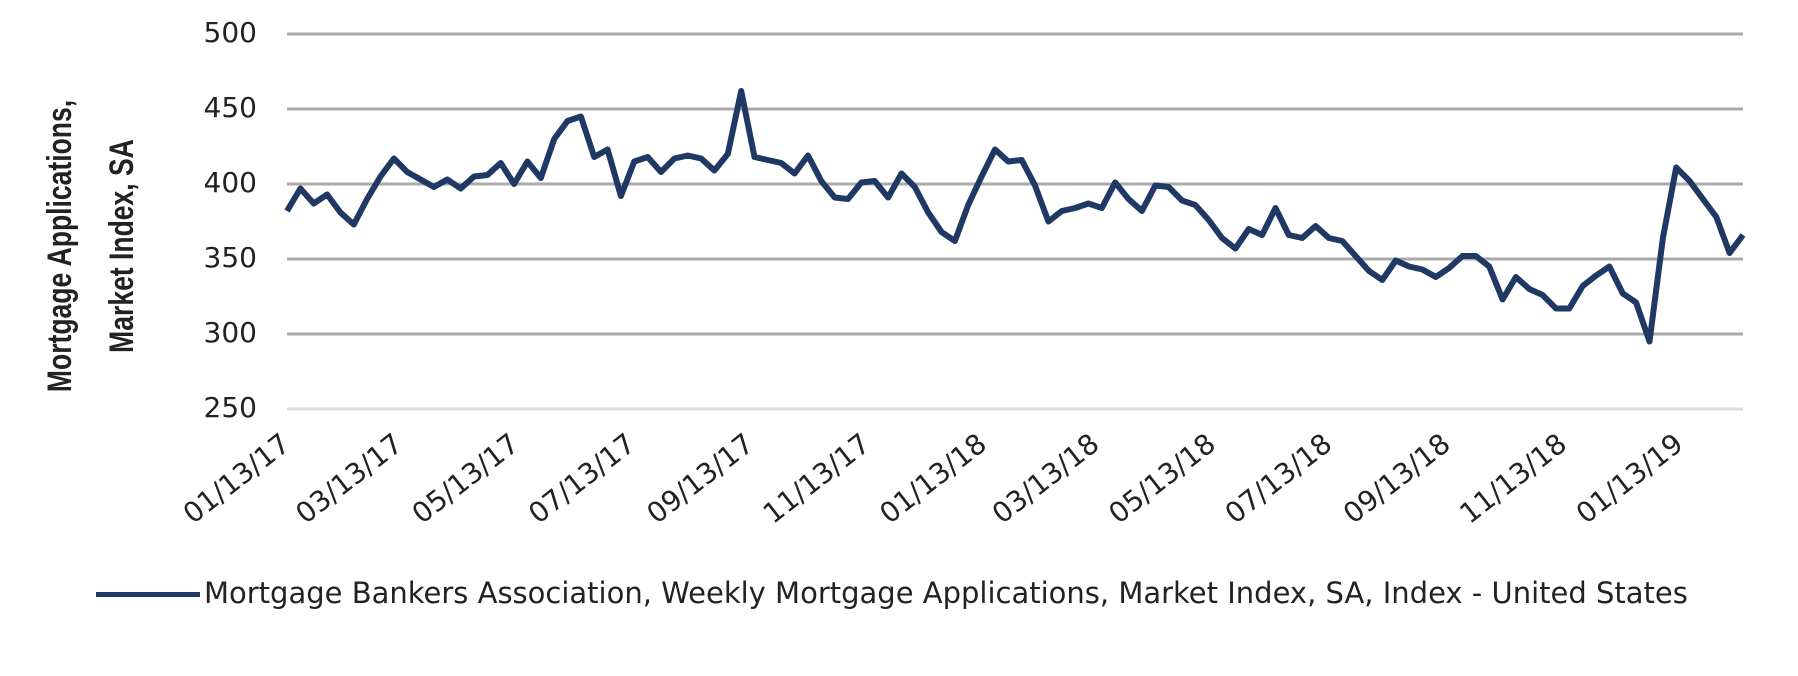 This screenshot has width=1798, height=676. Describe the element at coordinates (1161, 478) in the screenshot. I see `x-tick-label: 05/13/18` at that location.